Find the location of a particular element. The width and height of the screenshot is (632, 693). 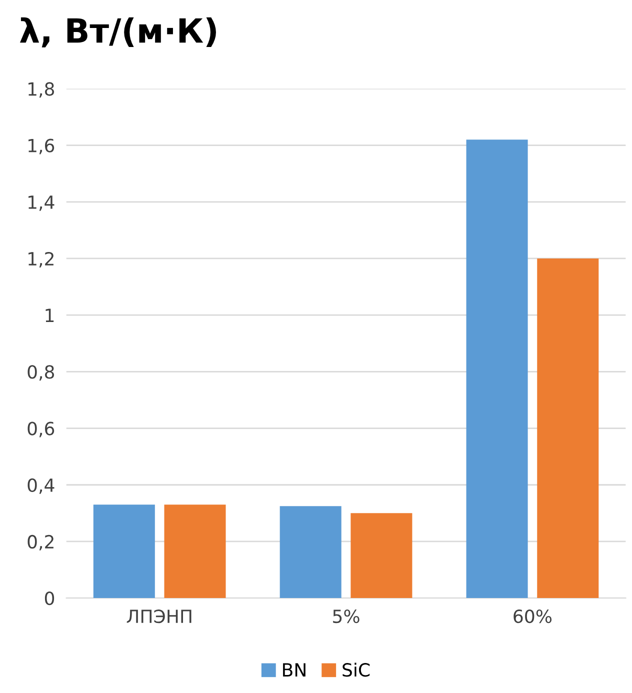

y-tick-label: 0,6 is located at coordinates (41, 430).